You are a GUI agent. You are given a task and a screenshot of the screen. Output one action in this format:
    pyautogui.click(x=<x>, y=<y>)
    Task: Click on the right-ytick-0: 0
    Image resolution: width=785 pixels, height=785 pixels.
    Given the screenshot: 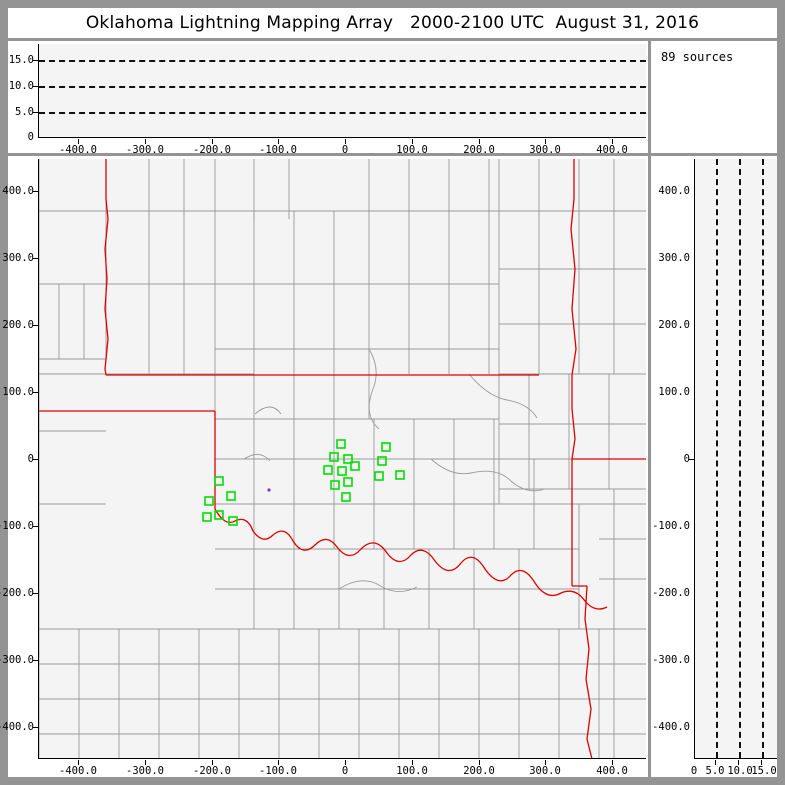 What is the action you would take?
    pyautogui.click(x=686, y=459)
    